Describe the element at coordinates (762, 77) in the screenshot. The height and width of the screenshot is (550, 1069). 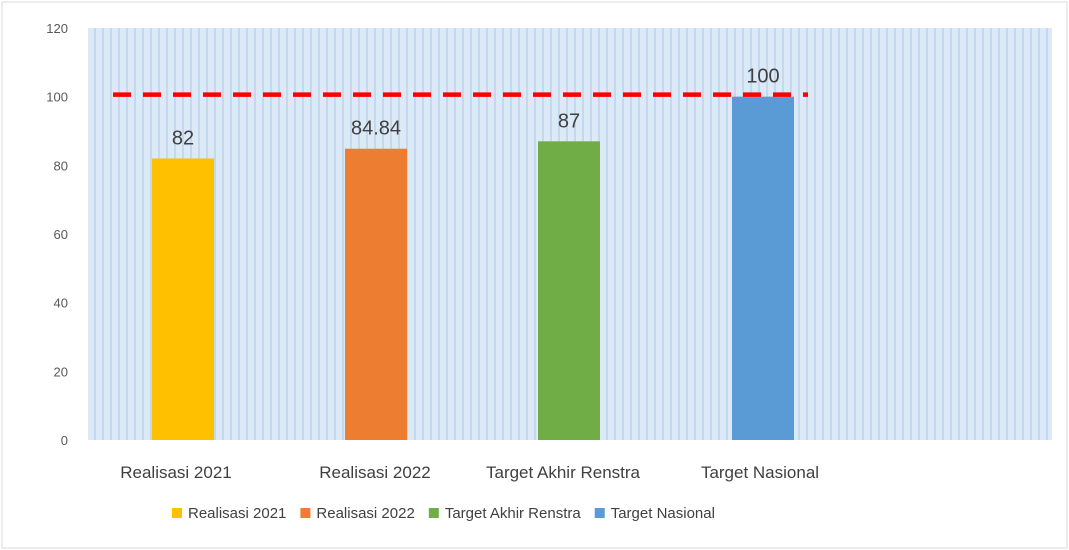
I see `data-label: 100` at that location.